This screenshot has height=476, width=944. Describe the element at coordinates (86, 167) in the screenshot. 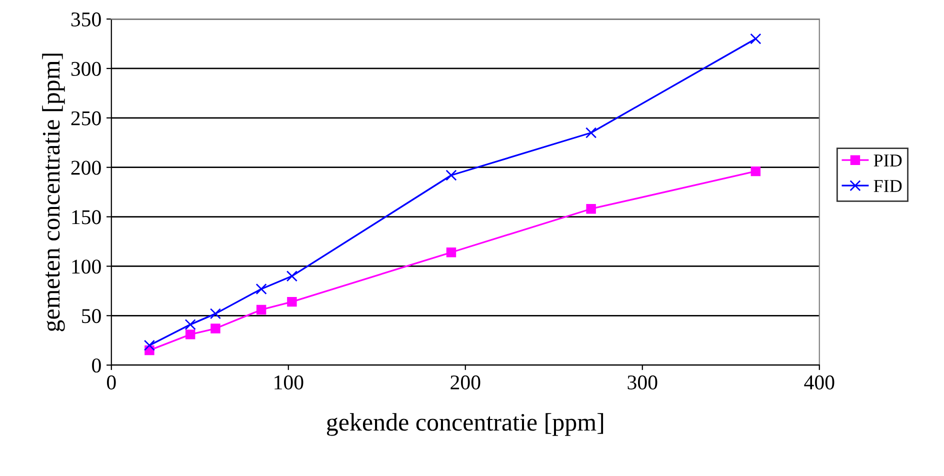

I see `y-tick-label: 200` at that location.